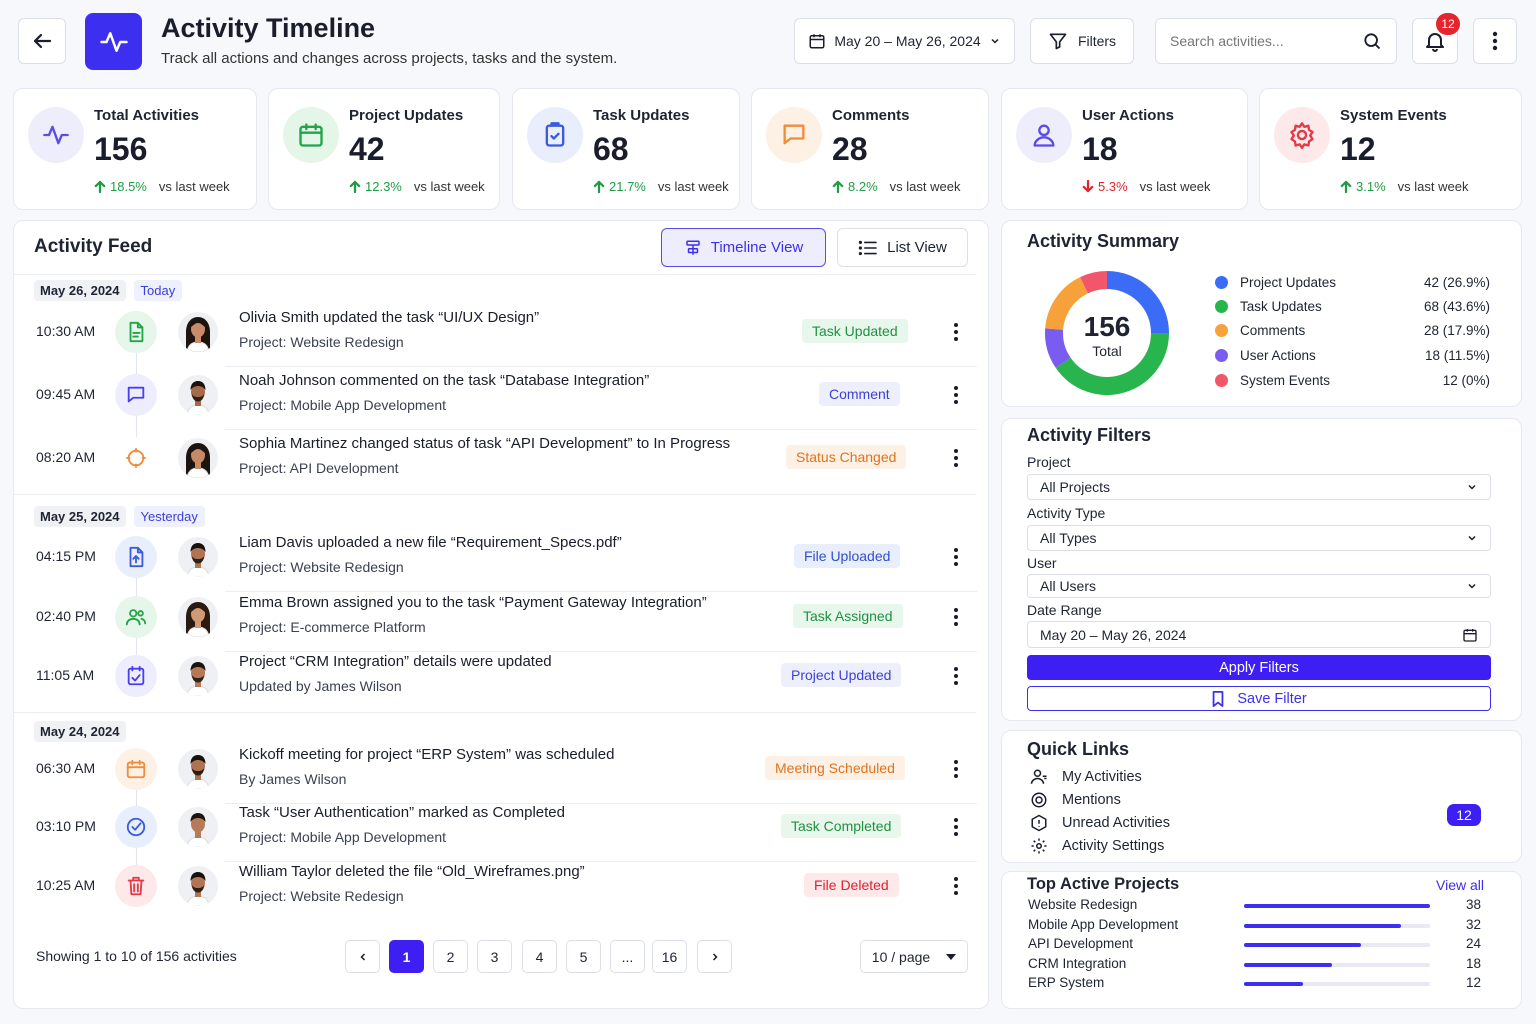  What do you see at coordinates (1257, 945) in the screenshot?
I see `top-project-row: API Development 24` at bounding box center [1257, 945].